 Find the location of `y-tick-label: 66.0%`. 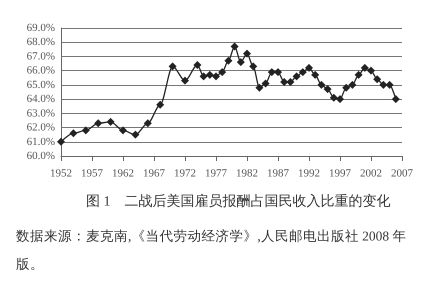

y-tick-label: 66.0% is located at coordinates (40, 70).